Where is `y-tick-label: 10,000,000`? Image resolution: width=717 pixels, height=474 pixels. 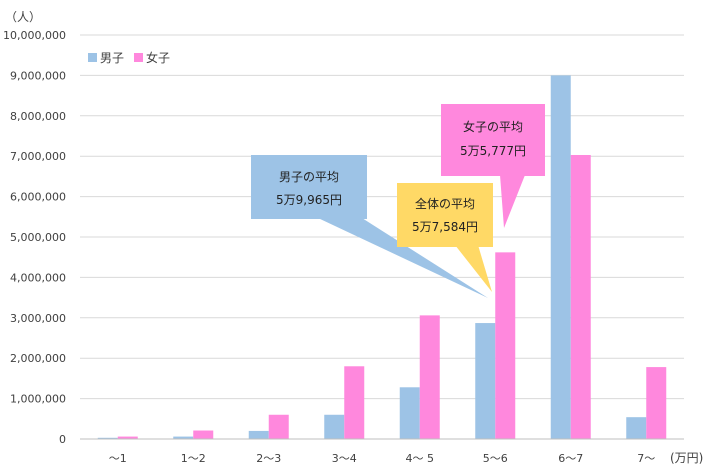 y-tick-label: 10,000,000 is located at coordinates (34, 35).